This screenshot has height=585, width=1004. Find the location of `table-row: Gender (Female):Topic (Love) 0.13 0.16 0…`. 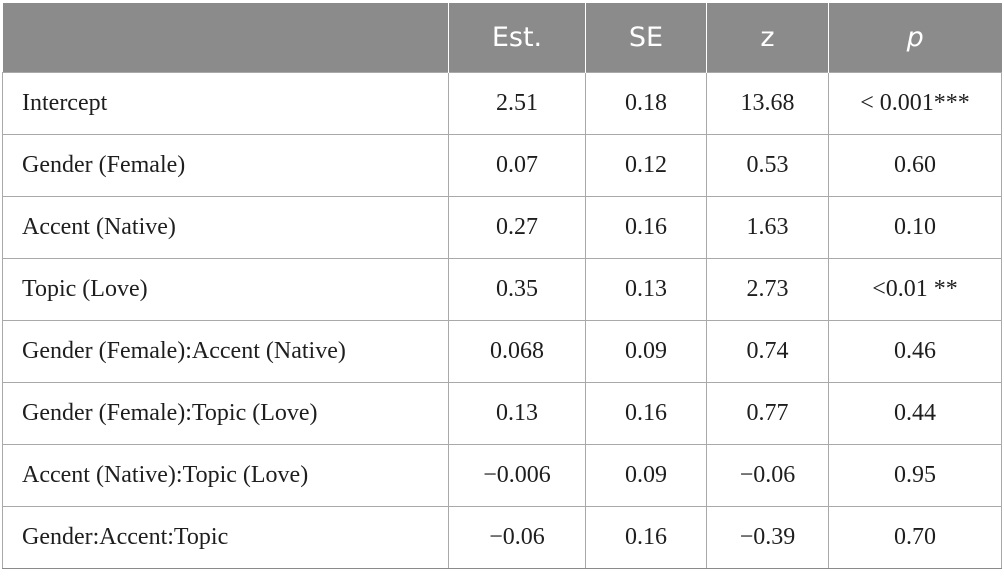

table-row: Gender (Female):Topic (Love) 0.13 0.16 0… is located at coordinates (502, 413).